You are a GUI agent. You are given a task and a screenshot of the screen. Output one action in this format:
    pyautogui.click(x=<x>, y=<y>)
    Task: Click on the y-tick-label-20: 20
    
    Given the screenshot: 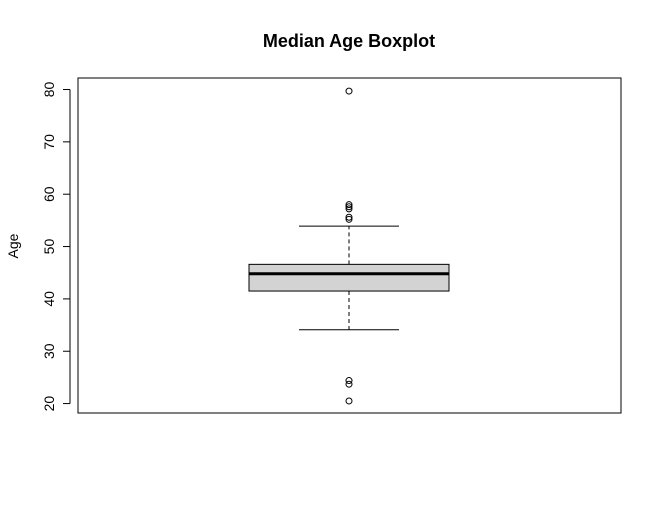 What is the action you would take?
    pyautogui.click(x=49, y=404)
    